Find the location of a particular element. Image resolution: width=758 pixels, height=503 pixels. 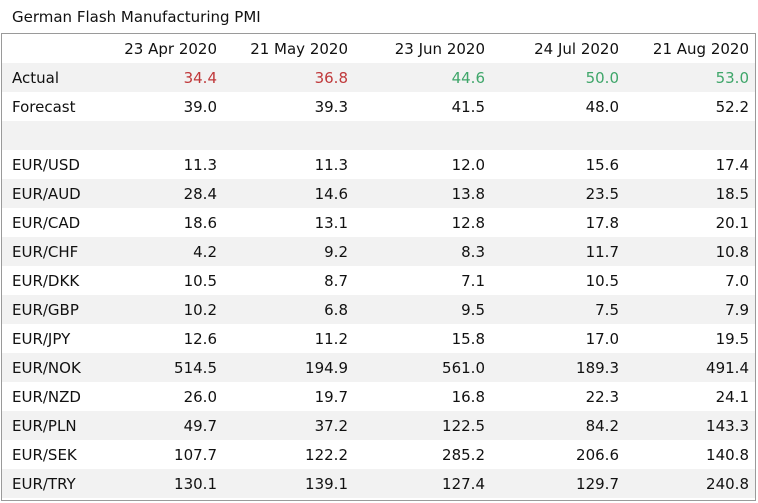

pair-cell: 7.1 is located at coordinates (473, 280).